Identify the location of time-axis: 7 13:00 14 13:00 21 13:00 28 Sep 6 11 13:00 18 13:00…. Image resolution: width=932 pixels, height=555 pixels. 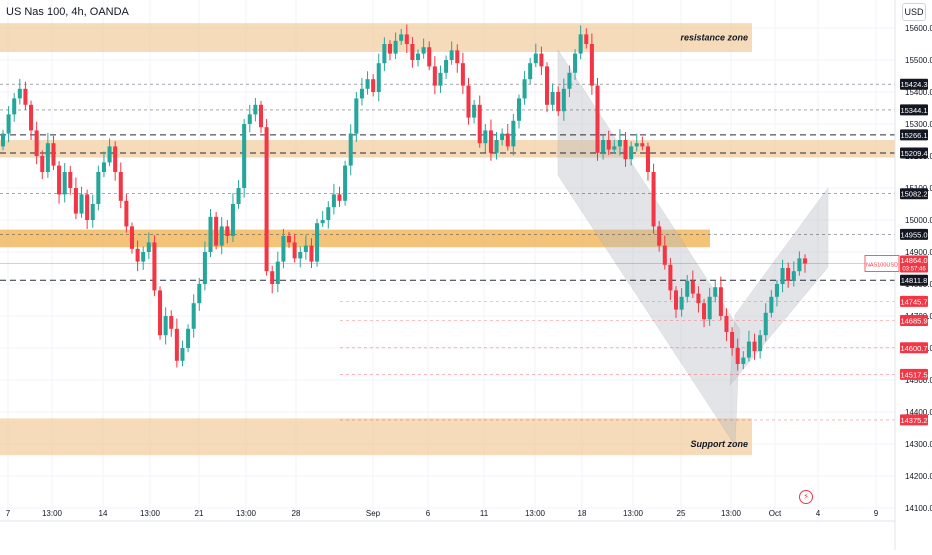
(442, 513).